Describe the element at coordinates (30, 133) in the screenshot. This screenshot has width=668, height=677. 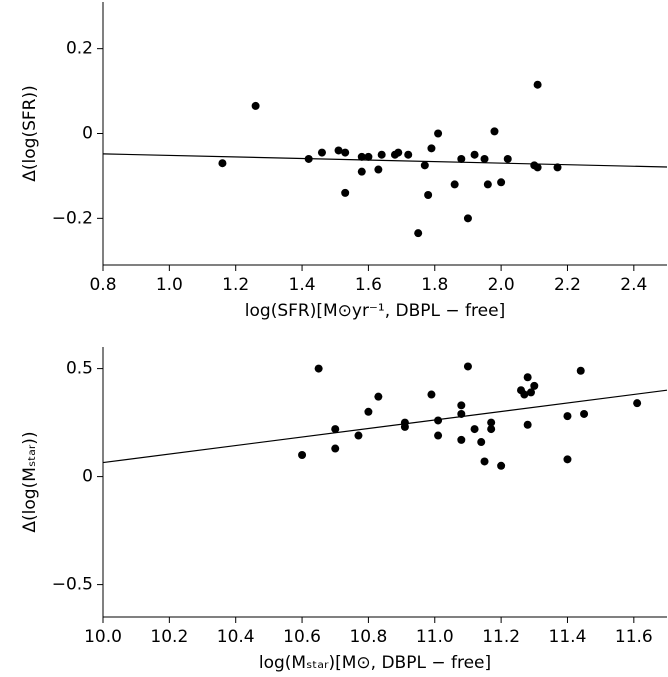
I see `y-axis-label: Δ(log(SFR))` at that location.